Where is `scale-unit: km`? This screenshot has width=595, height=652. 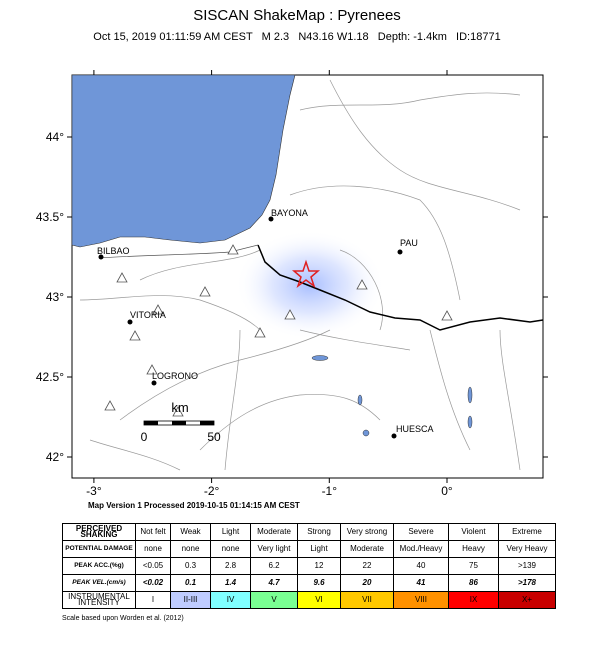 scale-unit: km is located at coordinates (179, 407).